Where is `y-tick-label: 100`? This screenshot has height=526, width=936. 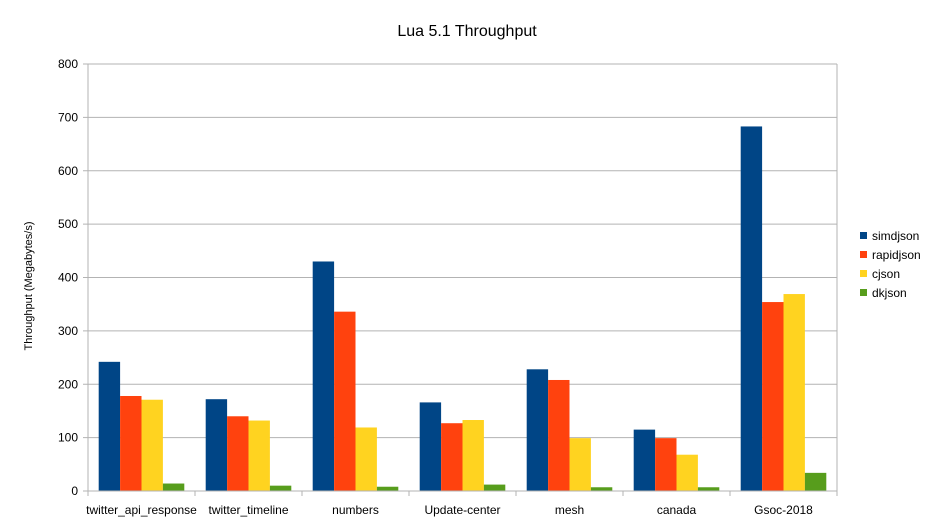 y-tick-label: 100 is located at coordinates (68, 438).